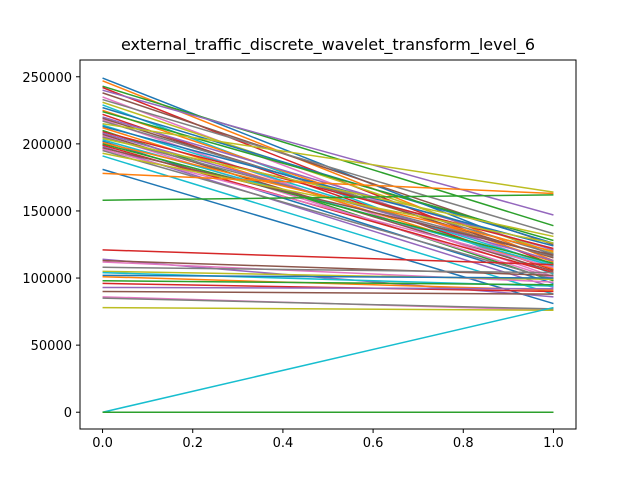 The width and height of the screenshot is (640, 485). I want to click on y-tick-label: 150000, so click(47, 212).